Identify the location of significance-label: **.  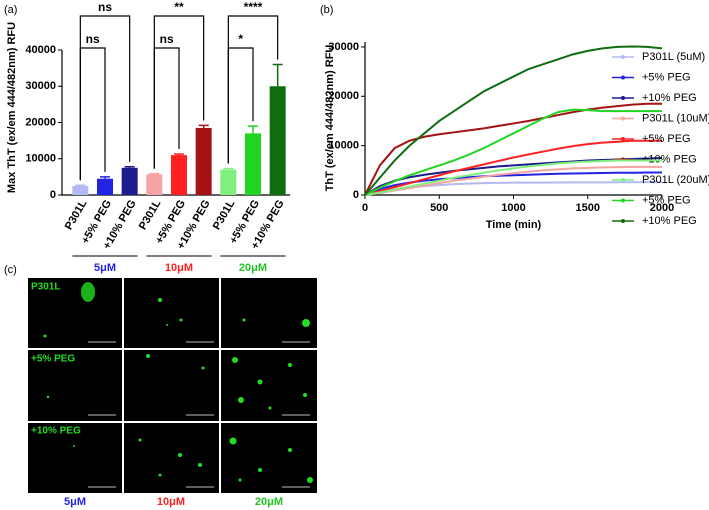
(179, 7).